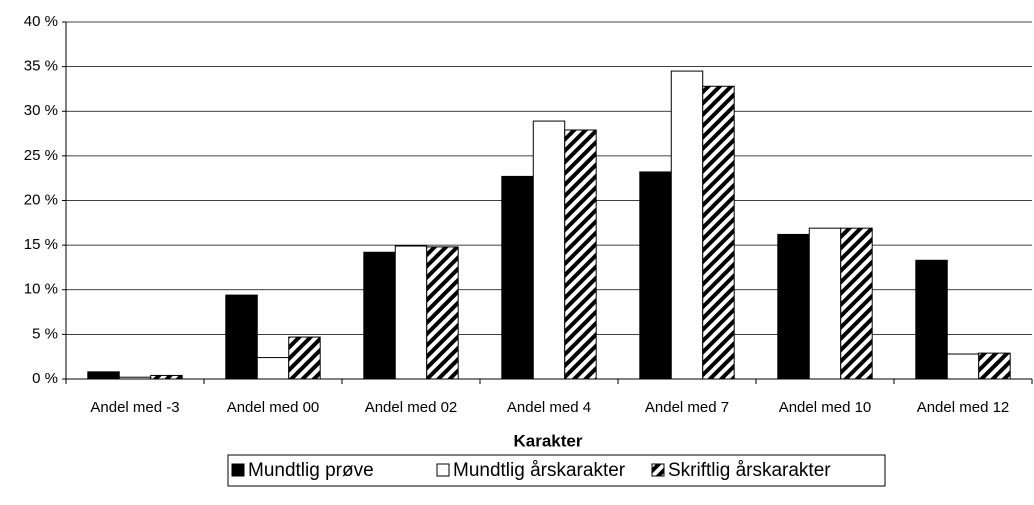 The width and height of the screenshot is (1034, 505). What do you see at coordinates (749, 470) in the screenshot?
I see `legend-label: Skriftlig årskarakter` at bounding box center [749, 470].